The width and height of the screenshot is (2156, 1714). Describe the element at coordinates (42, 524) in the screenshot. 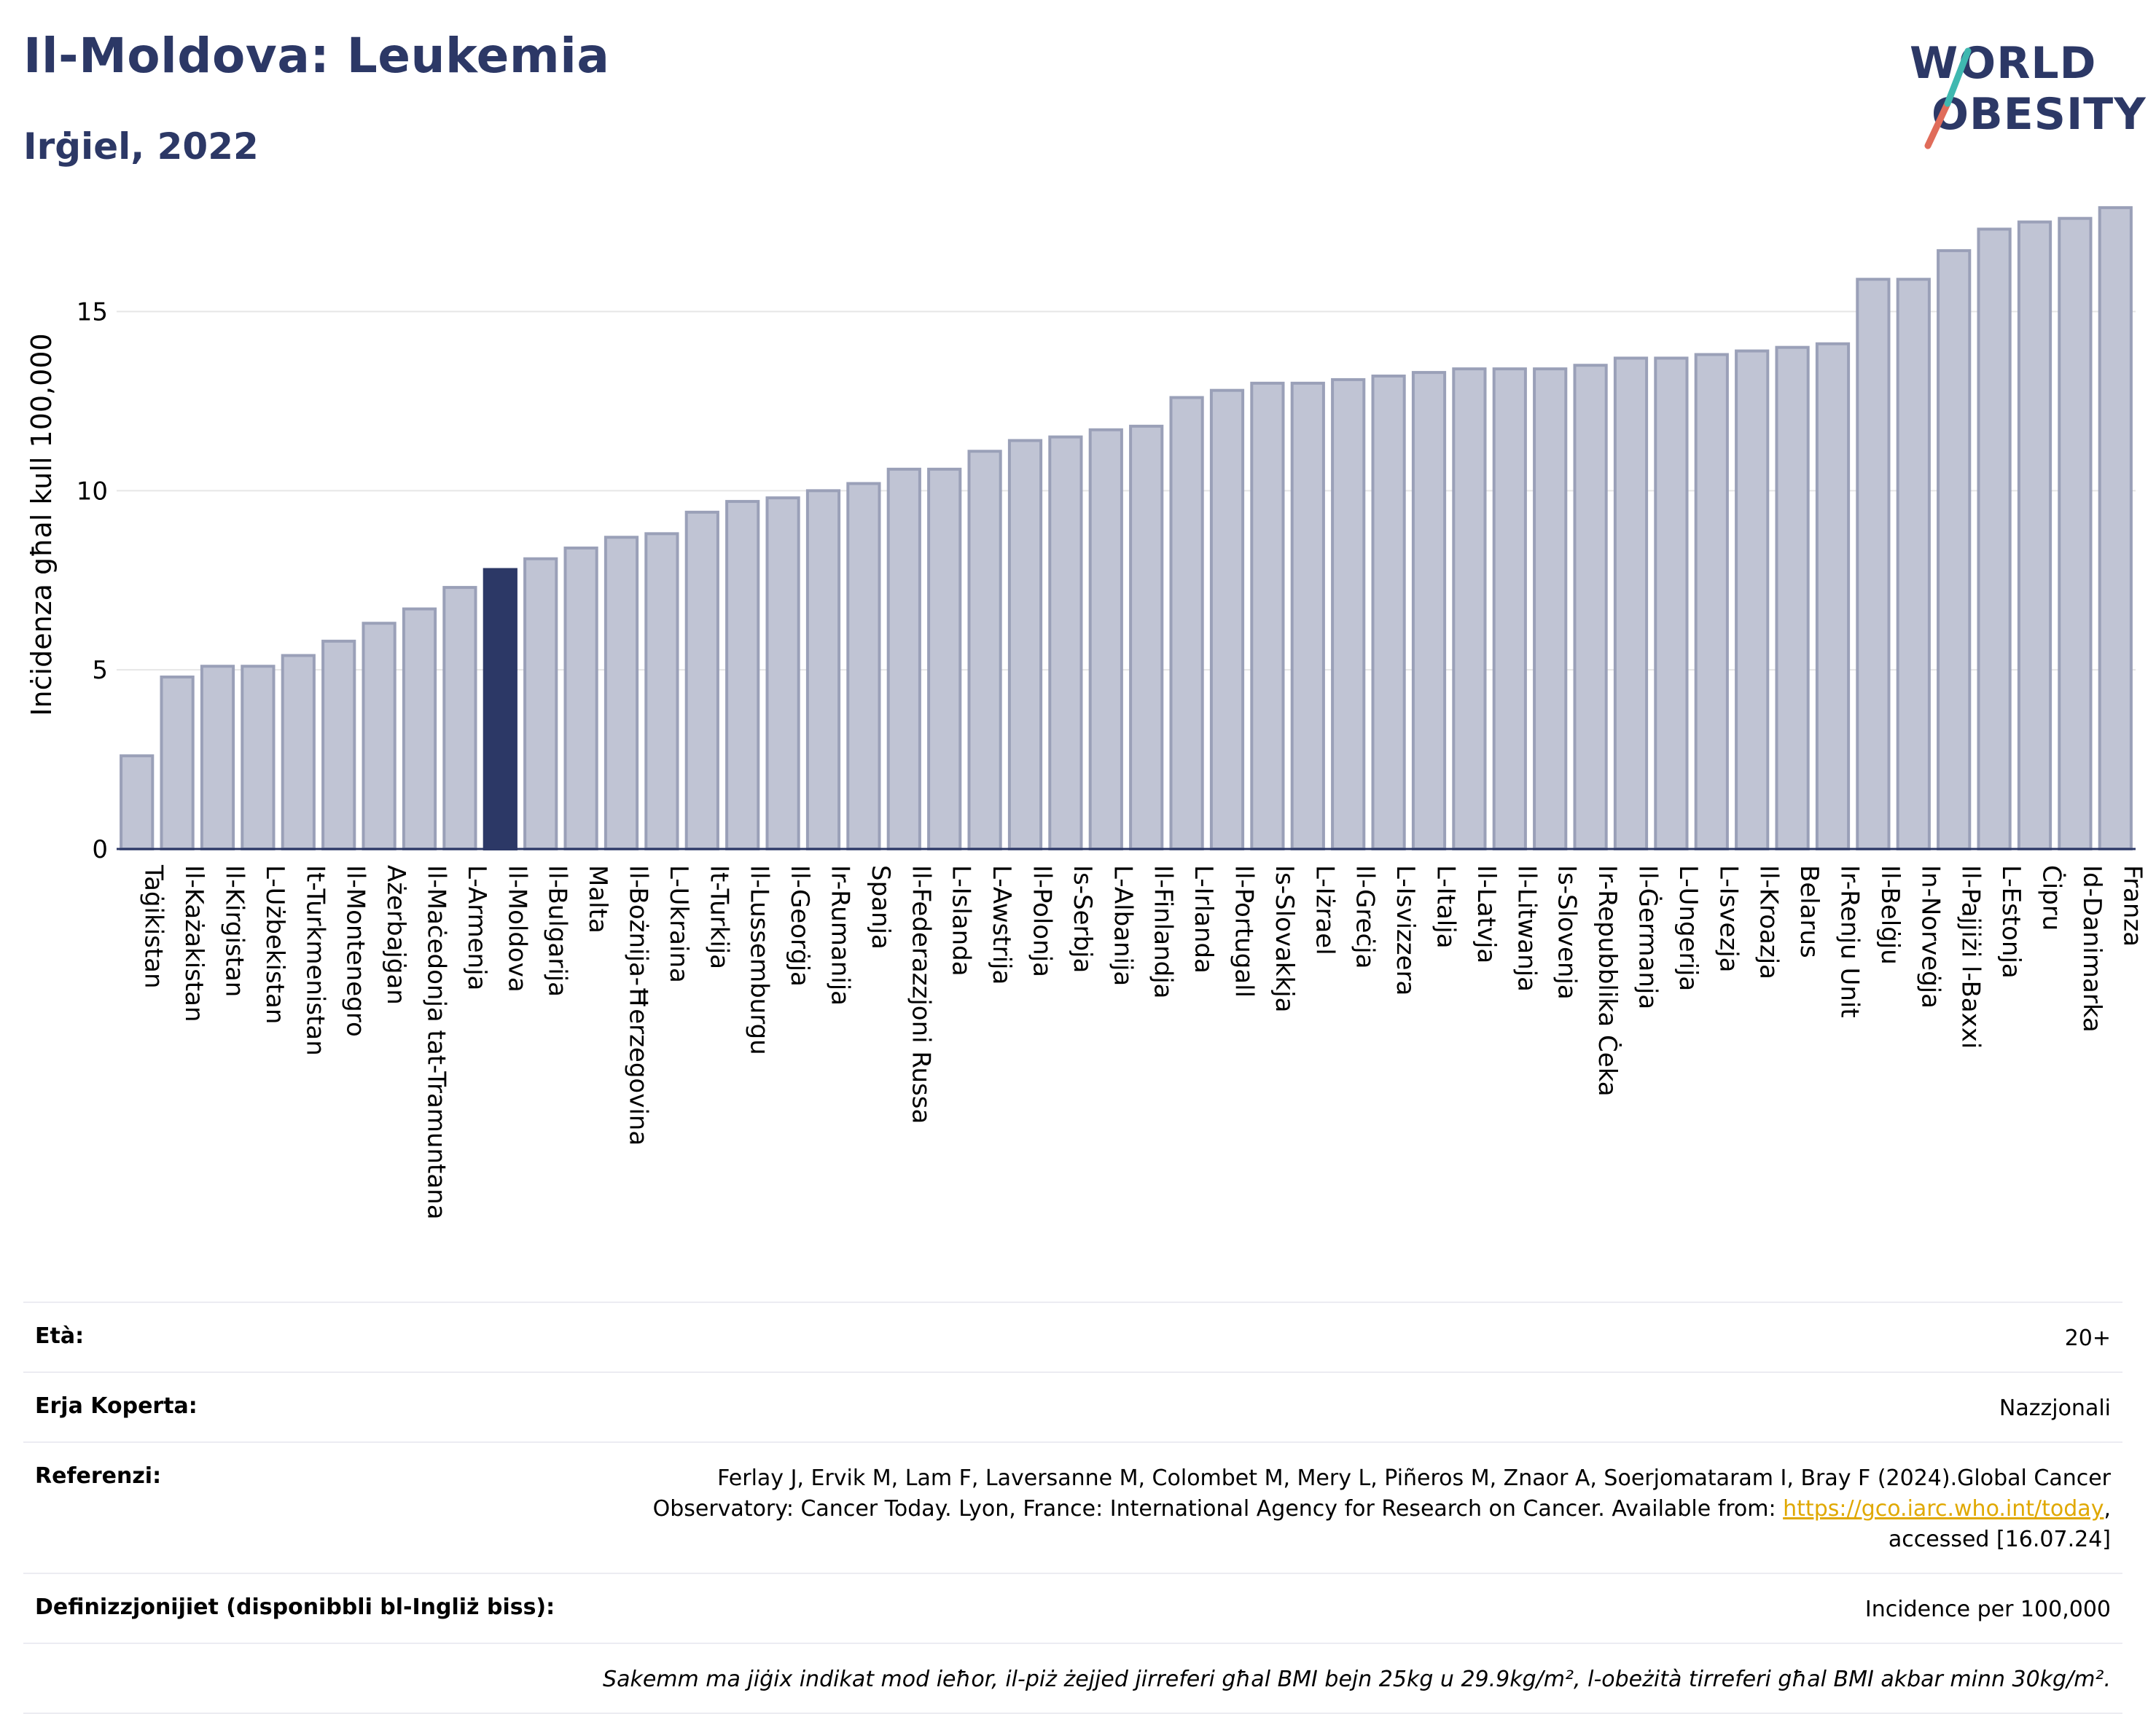

I see `y-axis-label: Inċidenza għal kull 100,000` at that location.